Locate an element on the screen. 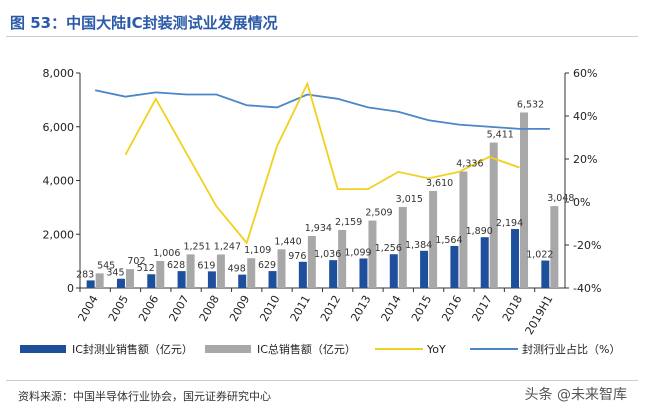  x-tick-label: 2016 is located at coordinates (451, 308).